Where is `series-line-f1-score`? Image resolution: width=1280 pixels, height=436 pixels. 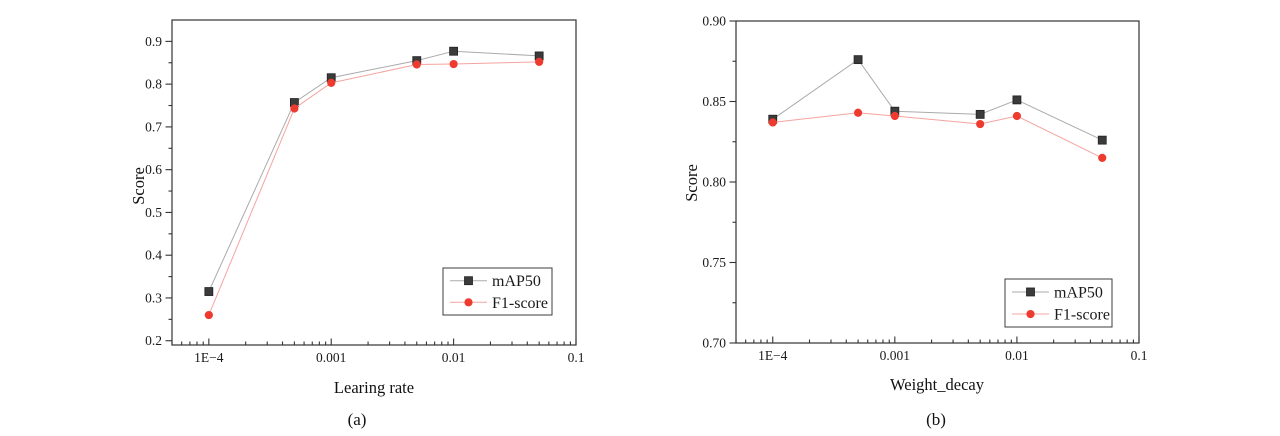 series-line-f1-score is located at coordinates (937, 135).